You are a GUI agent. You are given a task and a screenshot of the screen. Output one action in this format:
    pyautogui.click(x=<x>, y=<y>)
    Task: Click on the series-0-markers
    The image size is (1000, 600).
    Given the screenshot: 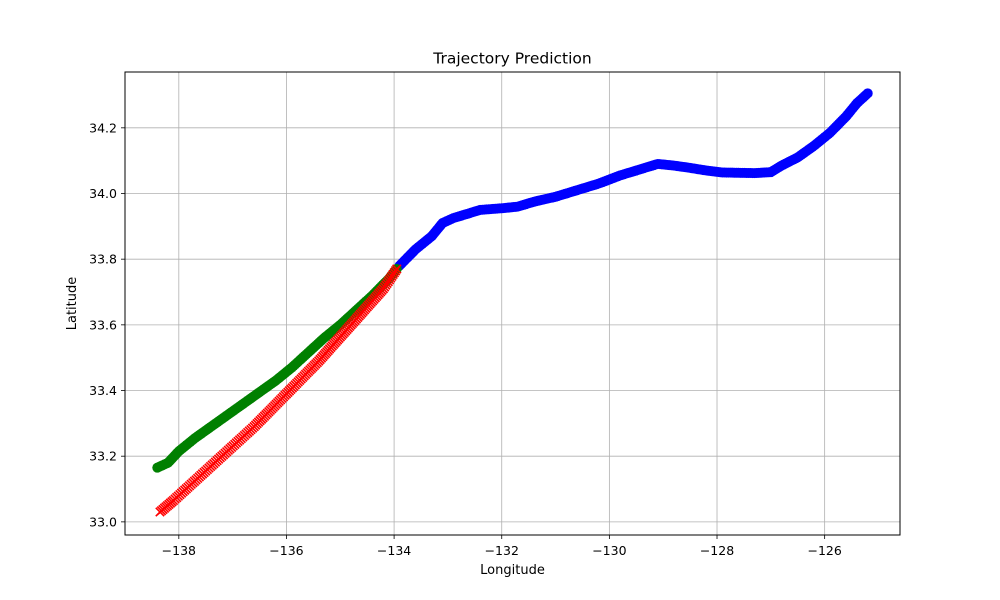 What is the action you would take?
    pyautogui.click(x=633, y=179)
    